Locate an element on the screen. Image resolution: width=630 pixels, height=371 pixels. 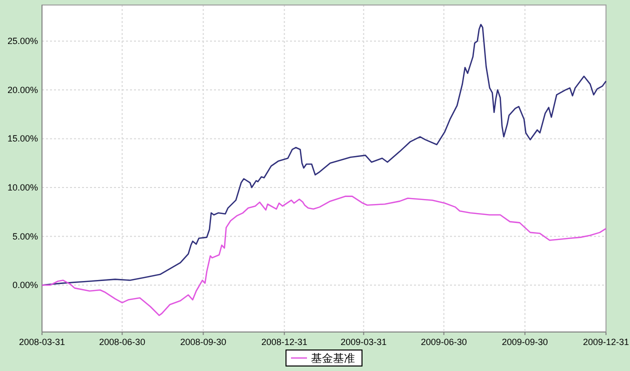
x-tick-label: 2009-03-31 is located at coordinates (363, 342).